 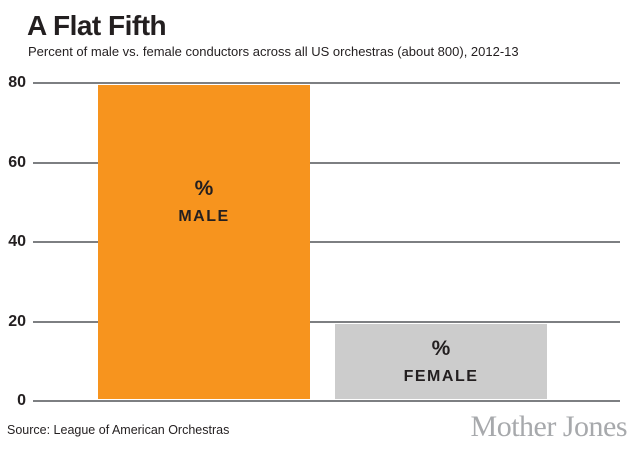 What do you see at coordinates (314, 321) in the screenshot?
I see `gridline: 20` at bounding box center [314, 321].